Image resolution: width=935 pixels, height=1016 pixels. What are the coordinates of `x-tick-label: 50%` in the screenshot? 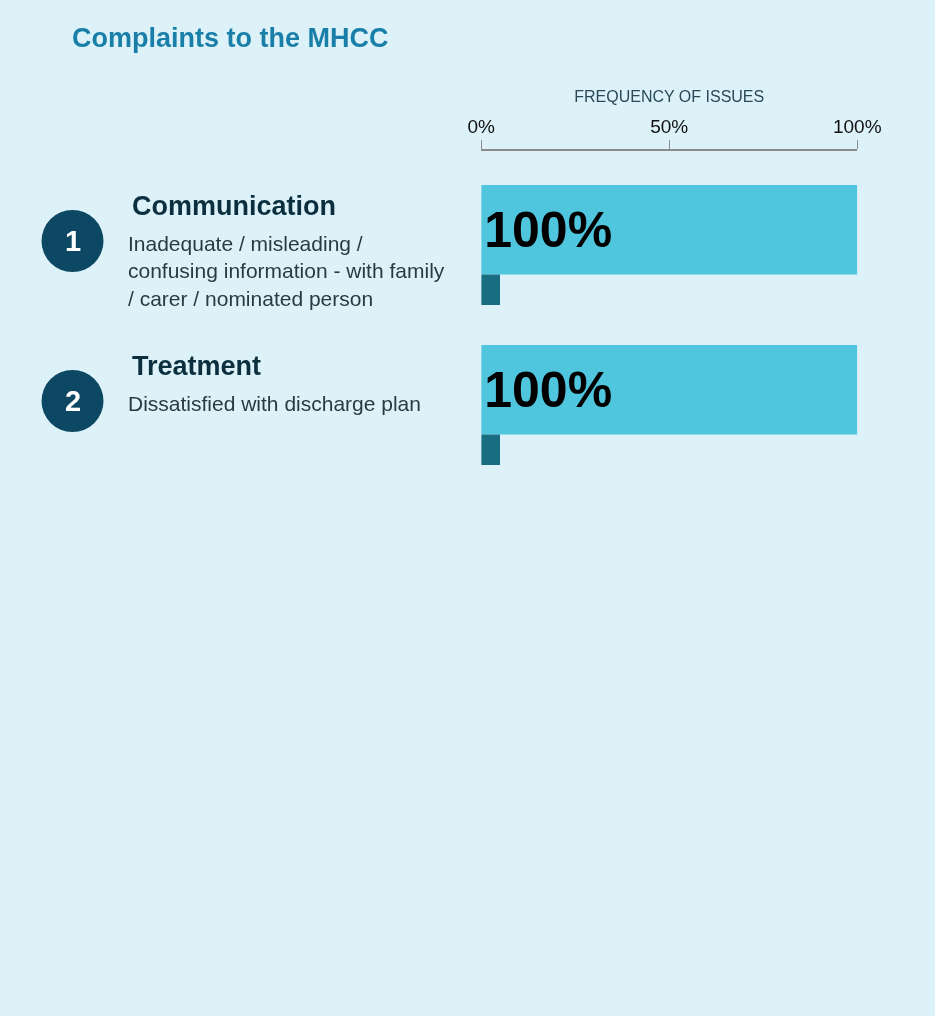 It's located at (669, 126).